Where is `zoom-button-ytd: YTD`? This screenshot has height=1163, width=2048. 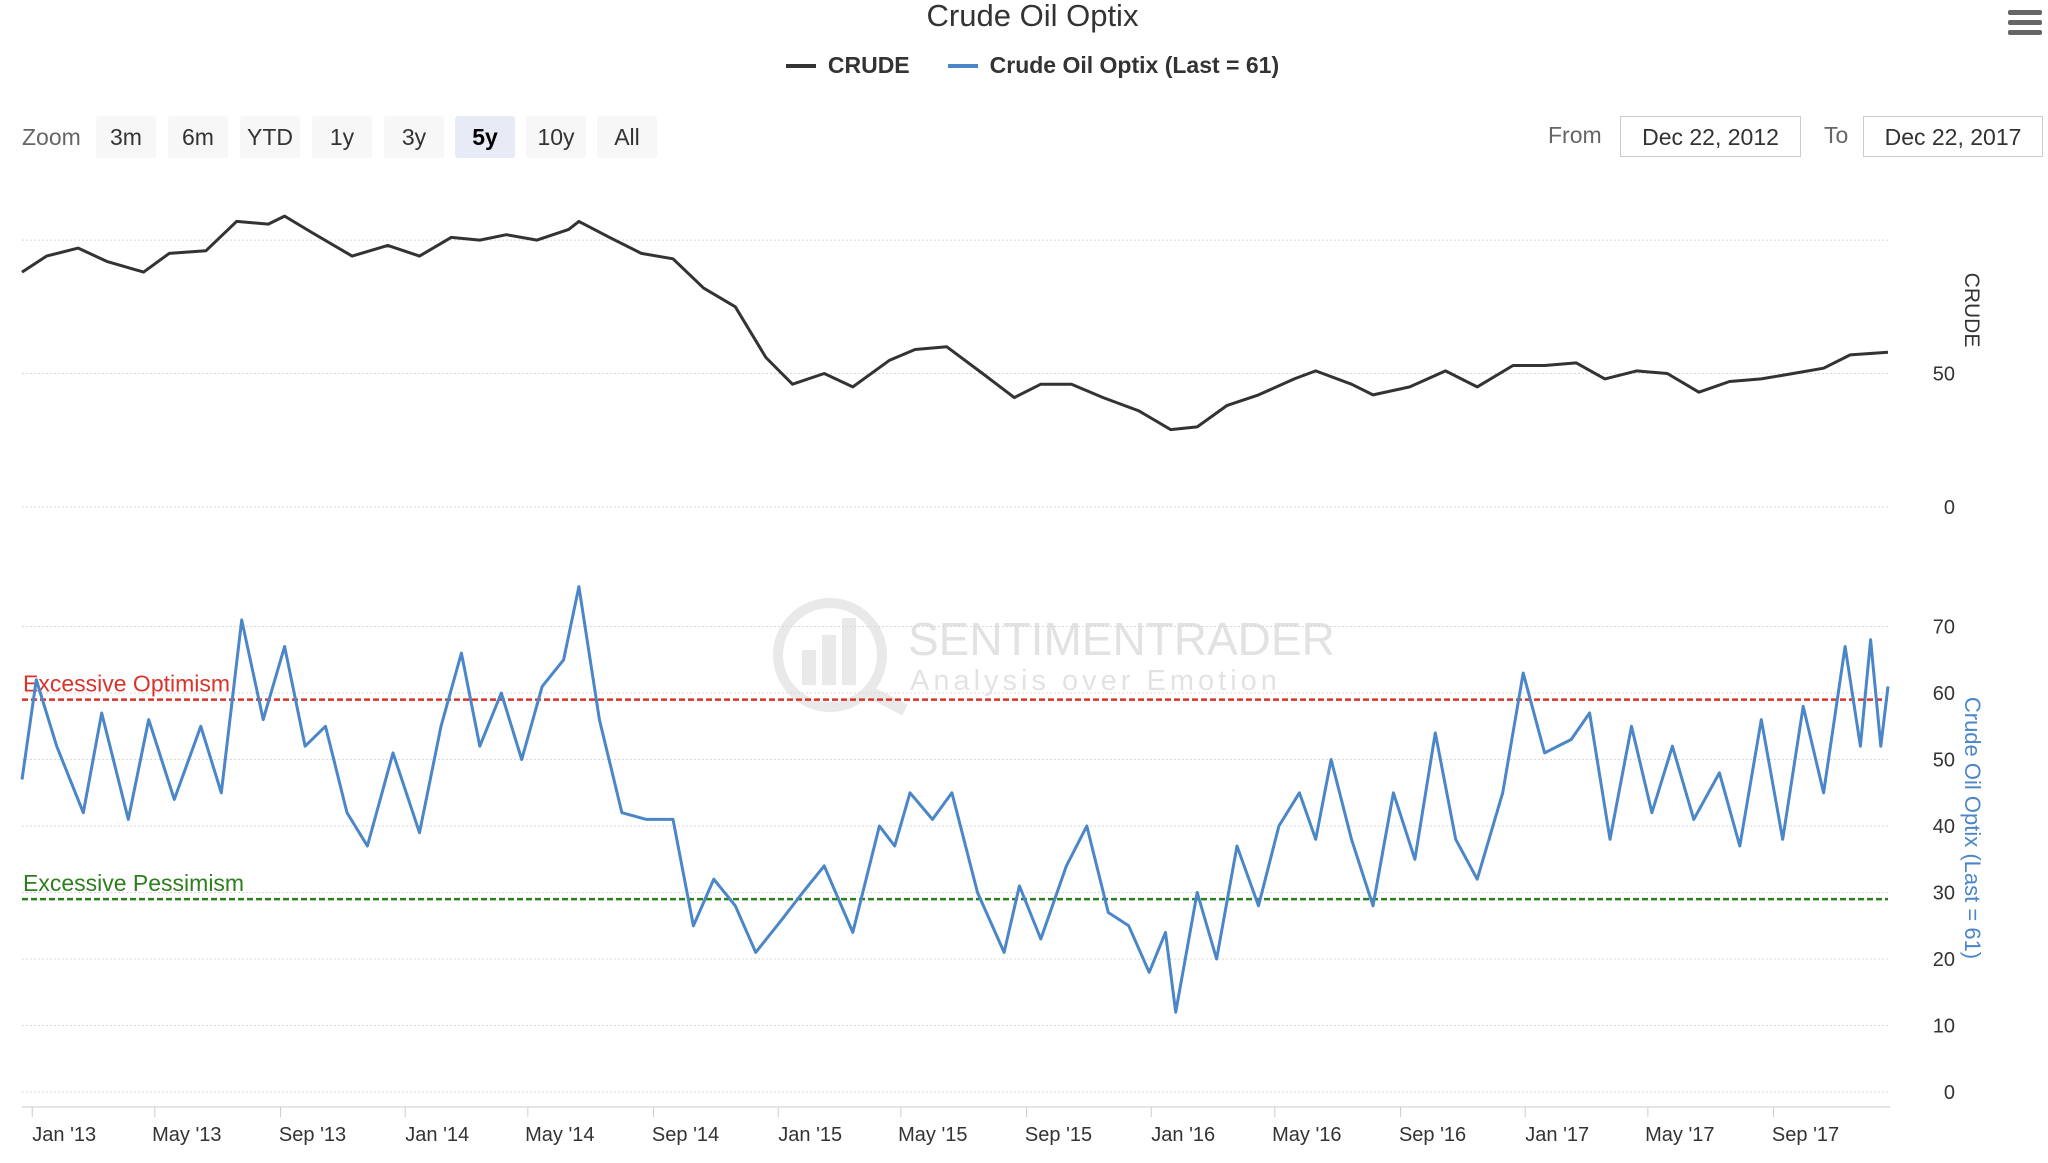
zoom-button-ytd: YTD is located at coordinates (270, 137).